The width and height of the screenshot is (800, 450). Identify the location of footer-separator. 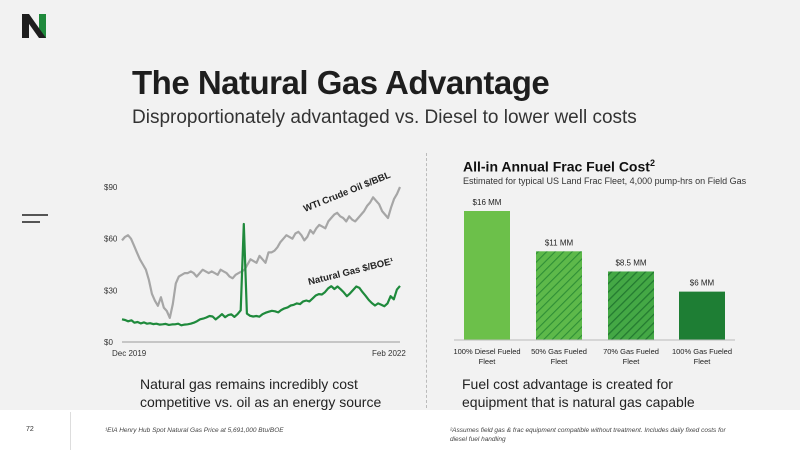
(70, 431).